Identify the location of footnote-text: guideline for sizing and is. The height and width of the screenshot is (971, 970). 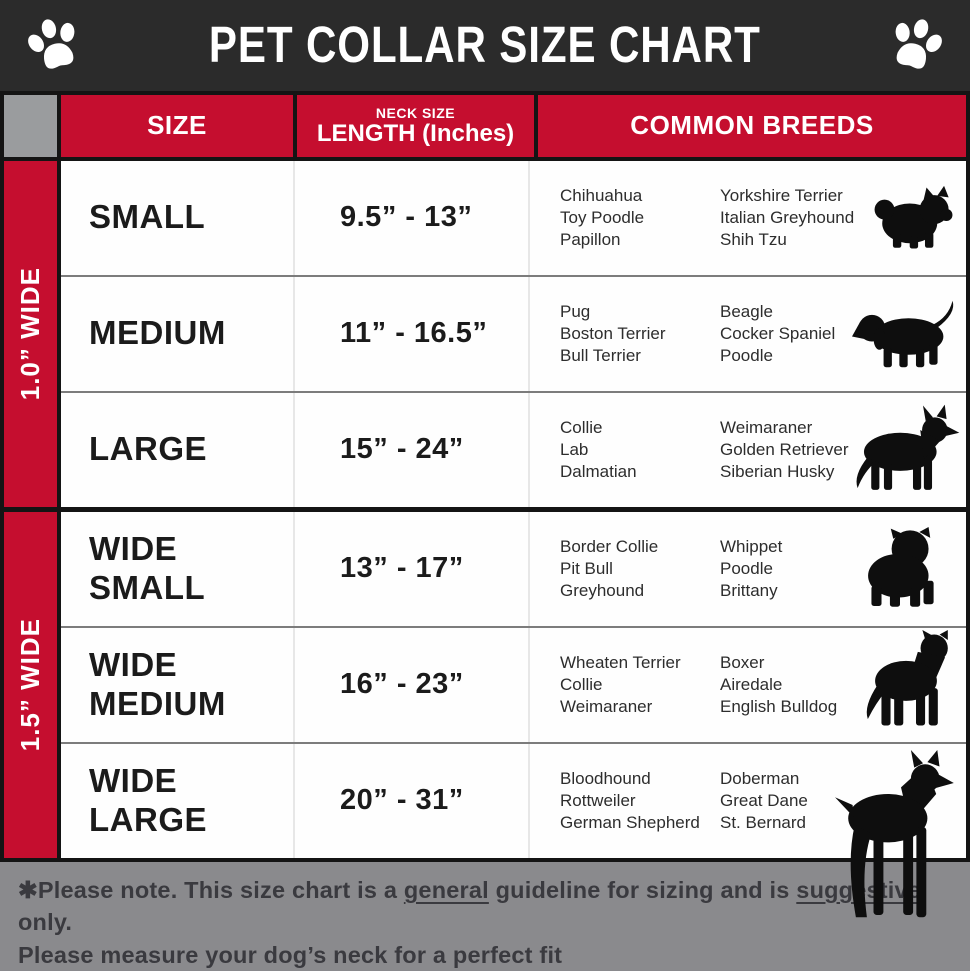
(642, 889).